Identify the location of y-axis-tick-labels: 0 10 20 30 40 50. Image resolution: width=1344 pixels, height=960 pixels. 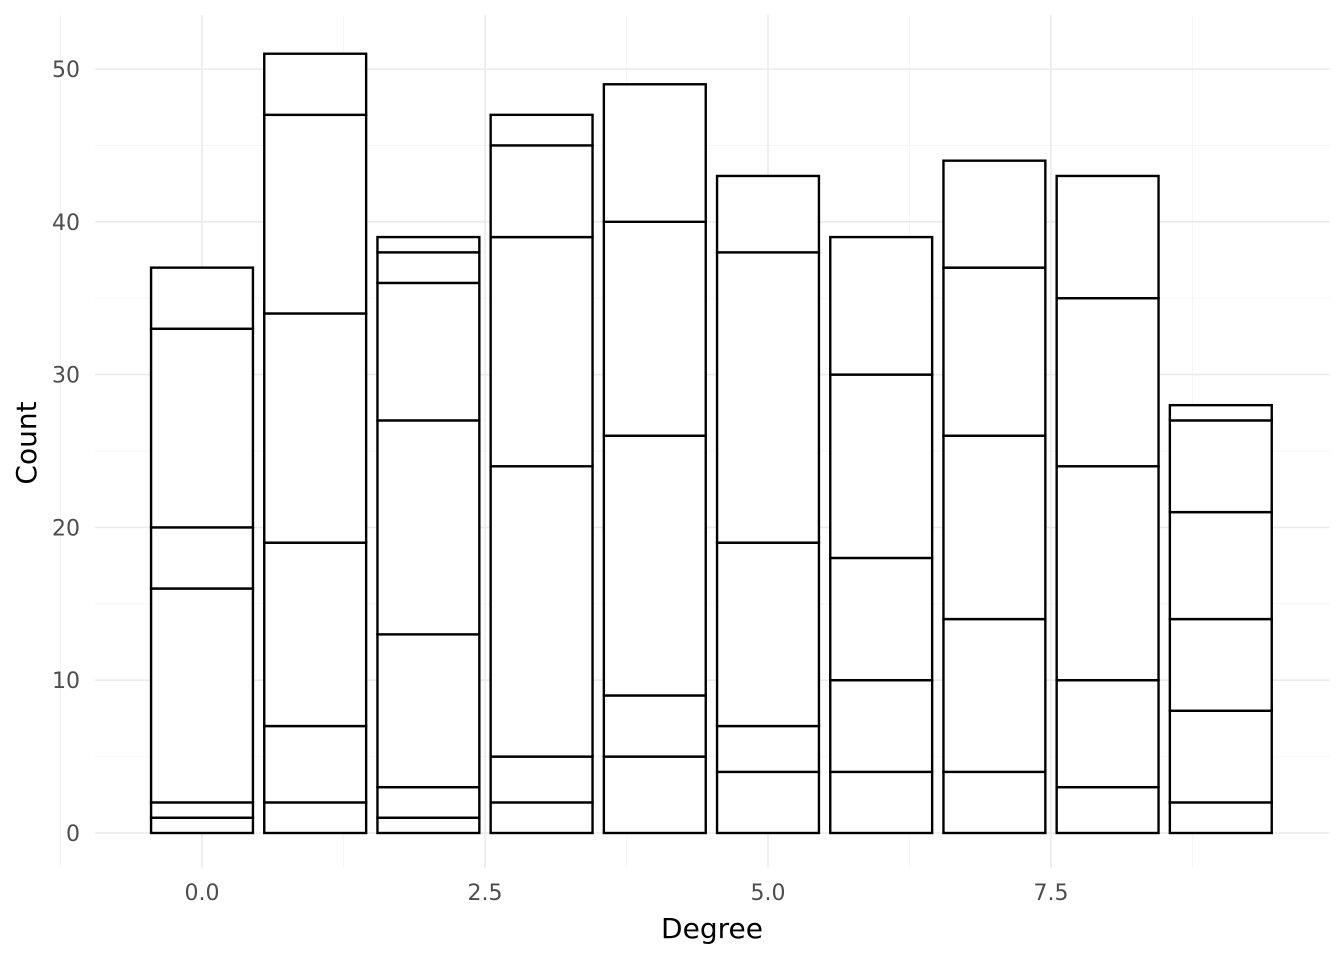
(66, 452).